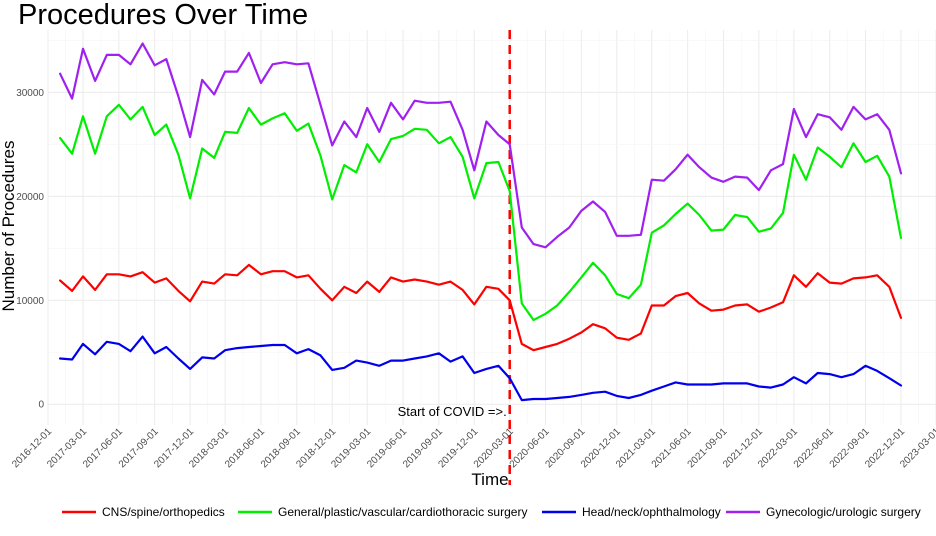 This screenshot has width=936, height=536. I want to click on covid-marker: Start of COVID =>., so click(454, 257).